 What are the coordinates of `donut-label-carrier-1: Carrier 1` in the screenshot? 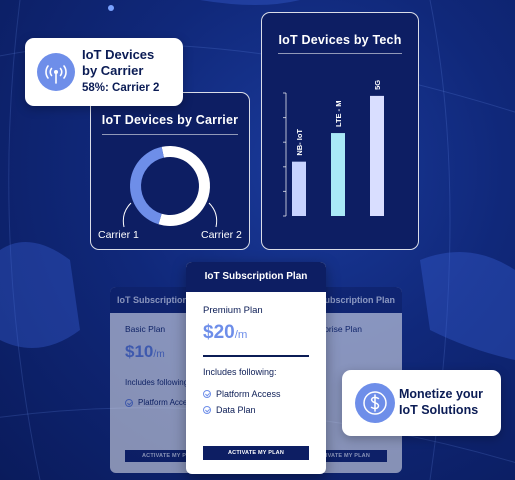 It's located at (118, 235).